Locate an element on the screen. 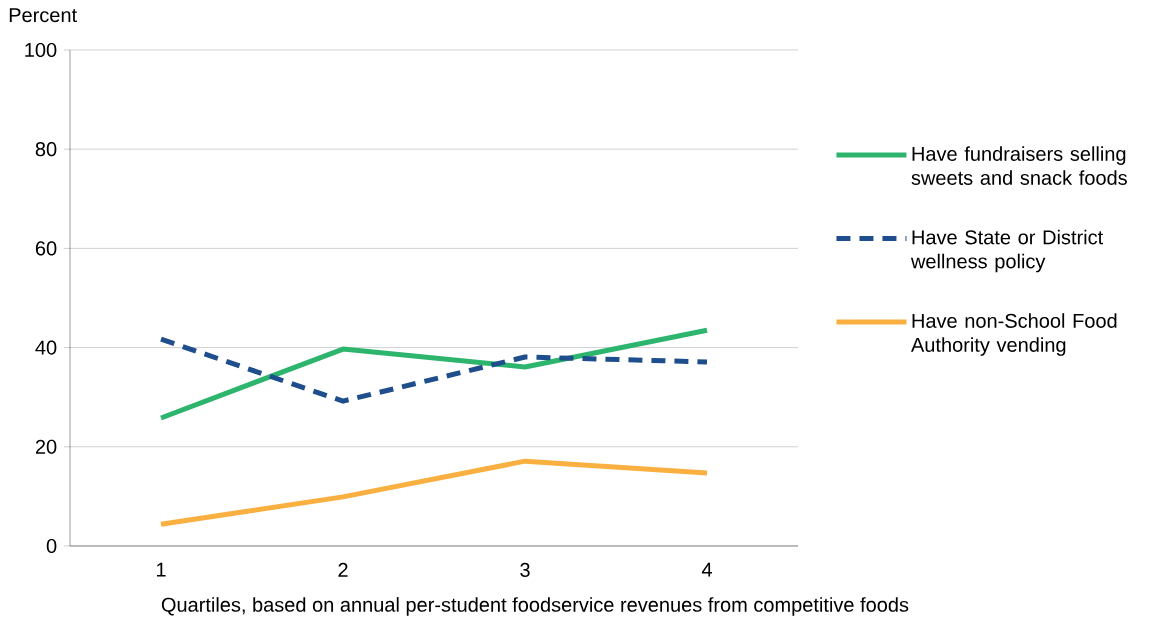  legend-label: Have non-School Food Authority vending is located at coordinates (1013, 334).